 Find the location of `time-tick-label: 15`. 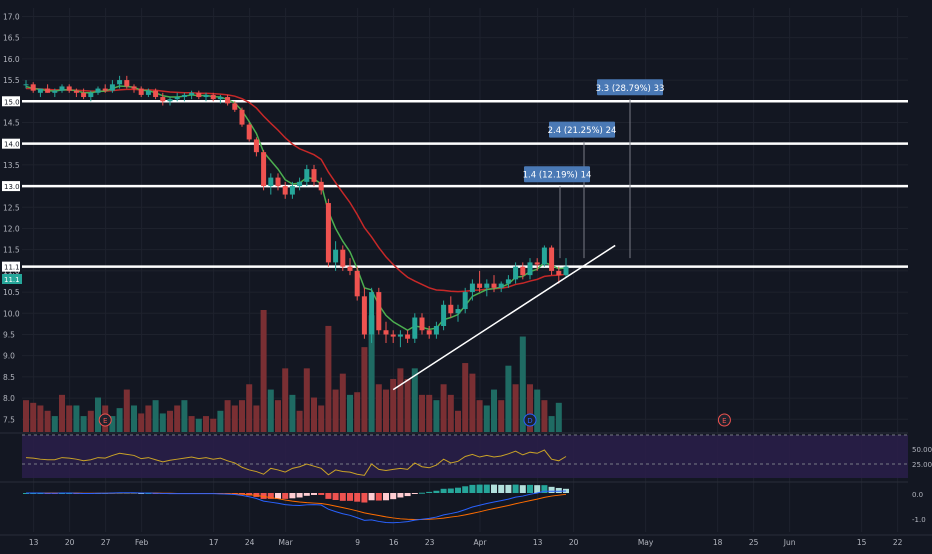

time-tick-label: 15 is located at coordinates (862, 542).